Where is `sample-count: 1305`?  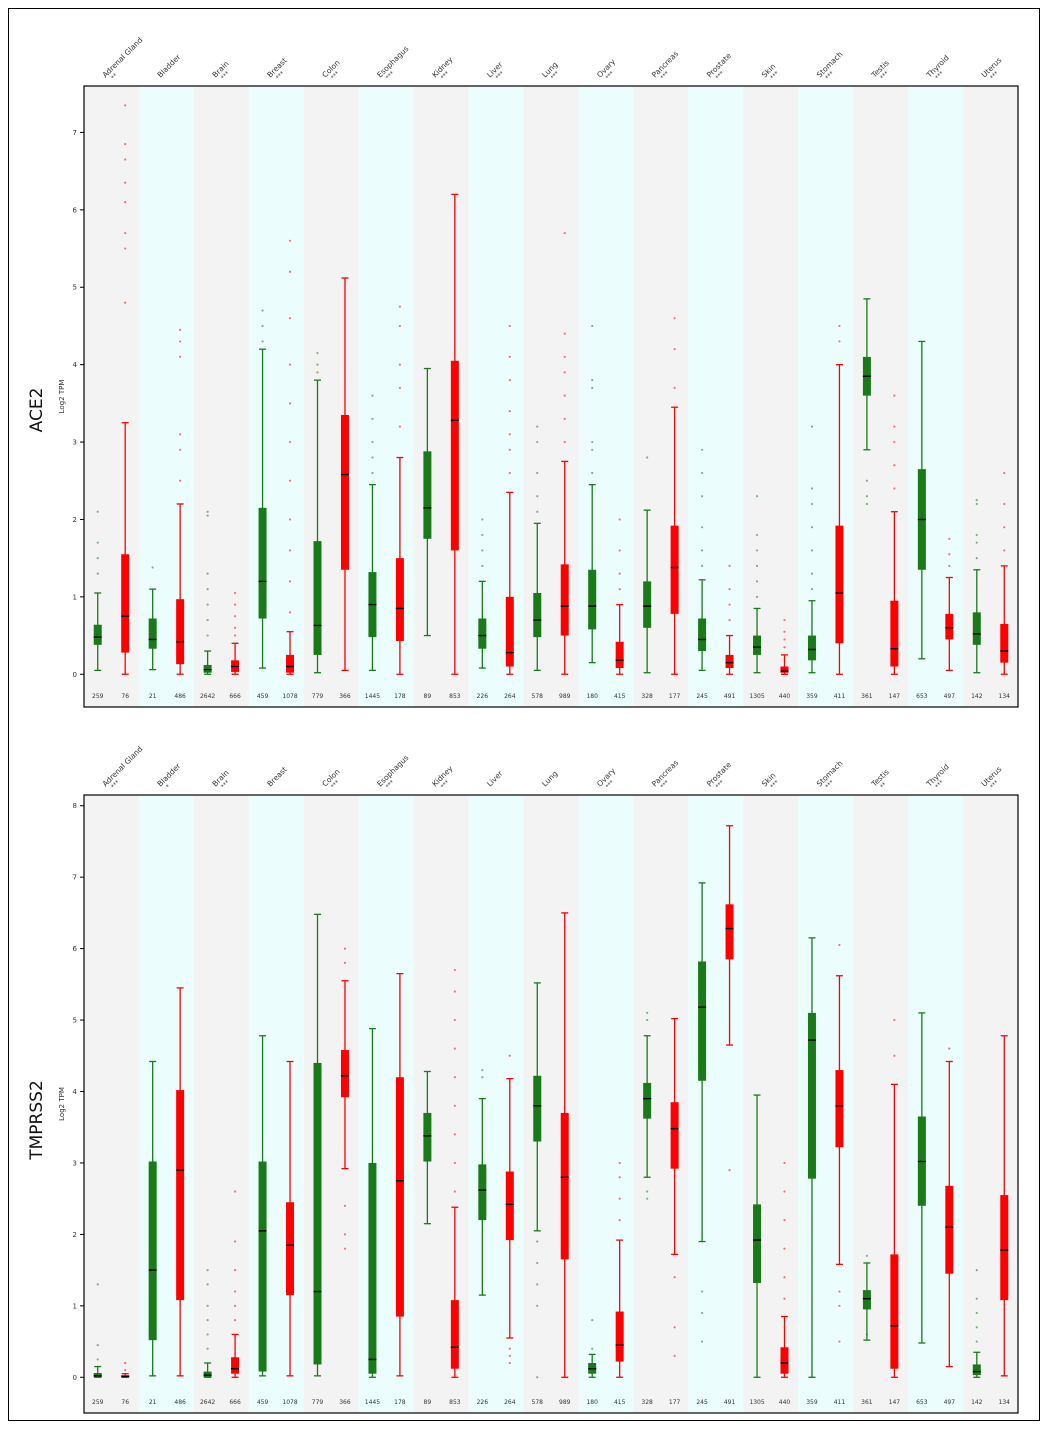 sample-count: 1305 is located at coordinates (756, 696).